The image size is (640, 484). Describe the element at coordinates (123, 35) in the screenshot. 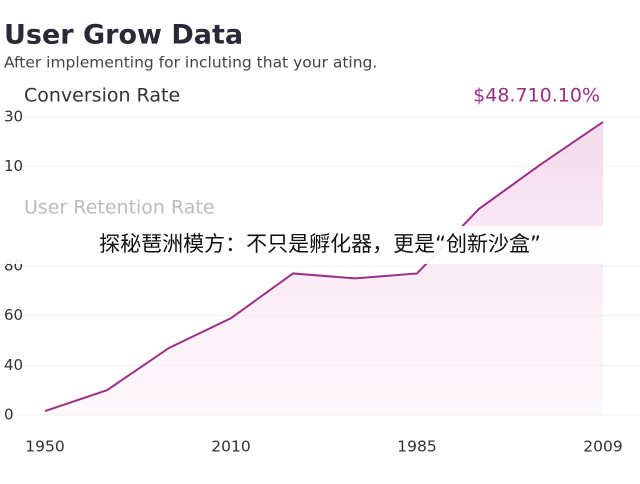

I see `chart-title: User Grow Data` at that location.